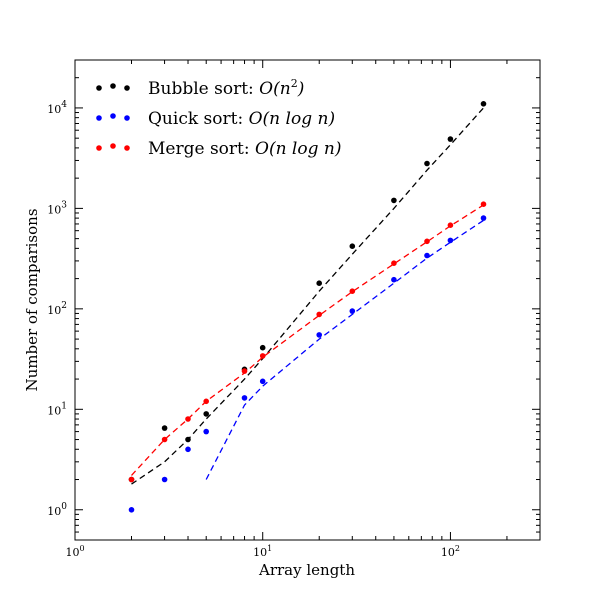 The height and width of the screenshot is (600, 600). What do you see at coordinates (57, 510) in the screenshot?
I see `y-tick-label: 10⁰` at bounding box center [57, 510].